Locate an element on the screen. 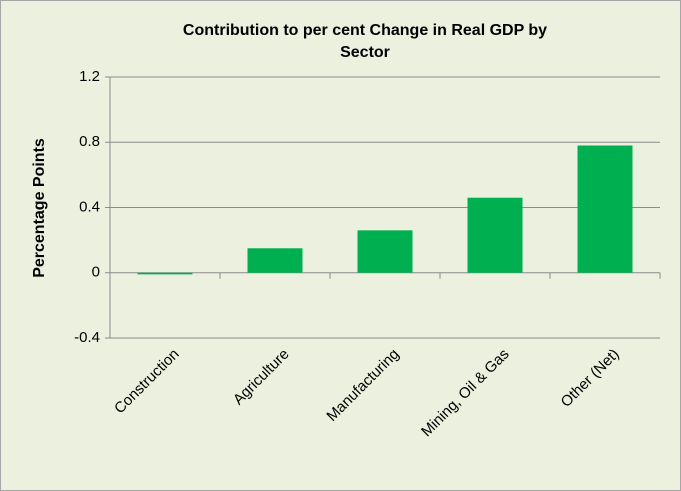  chart-title: Sector is located at coordinates (365, 52).